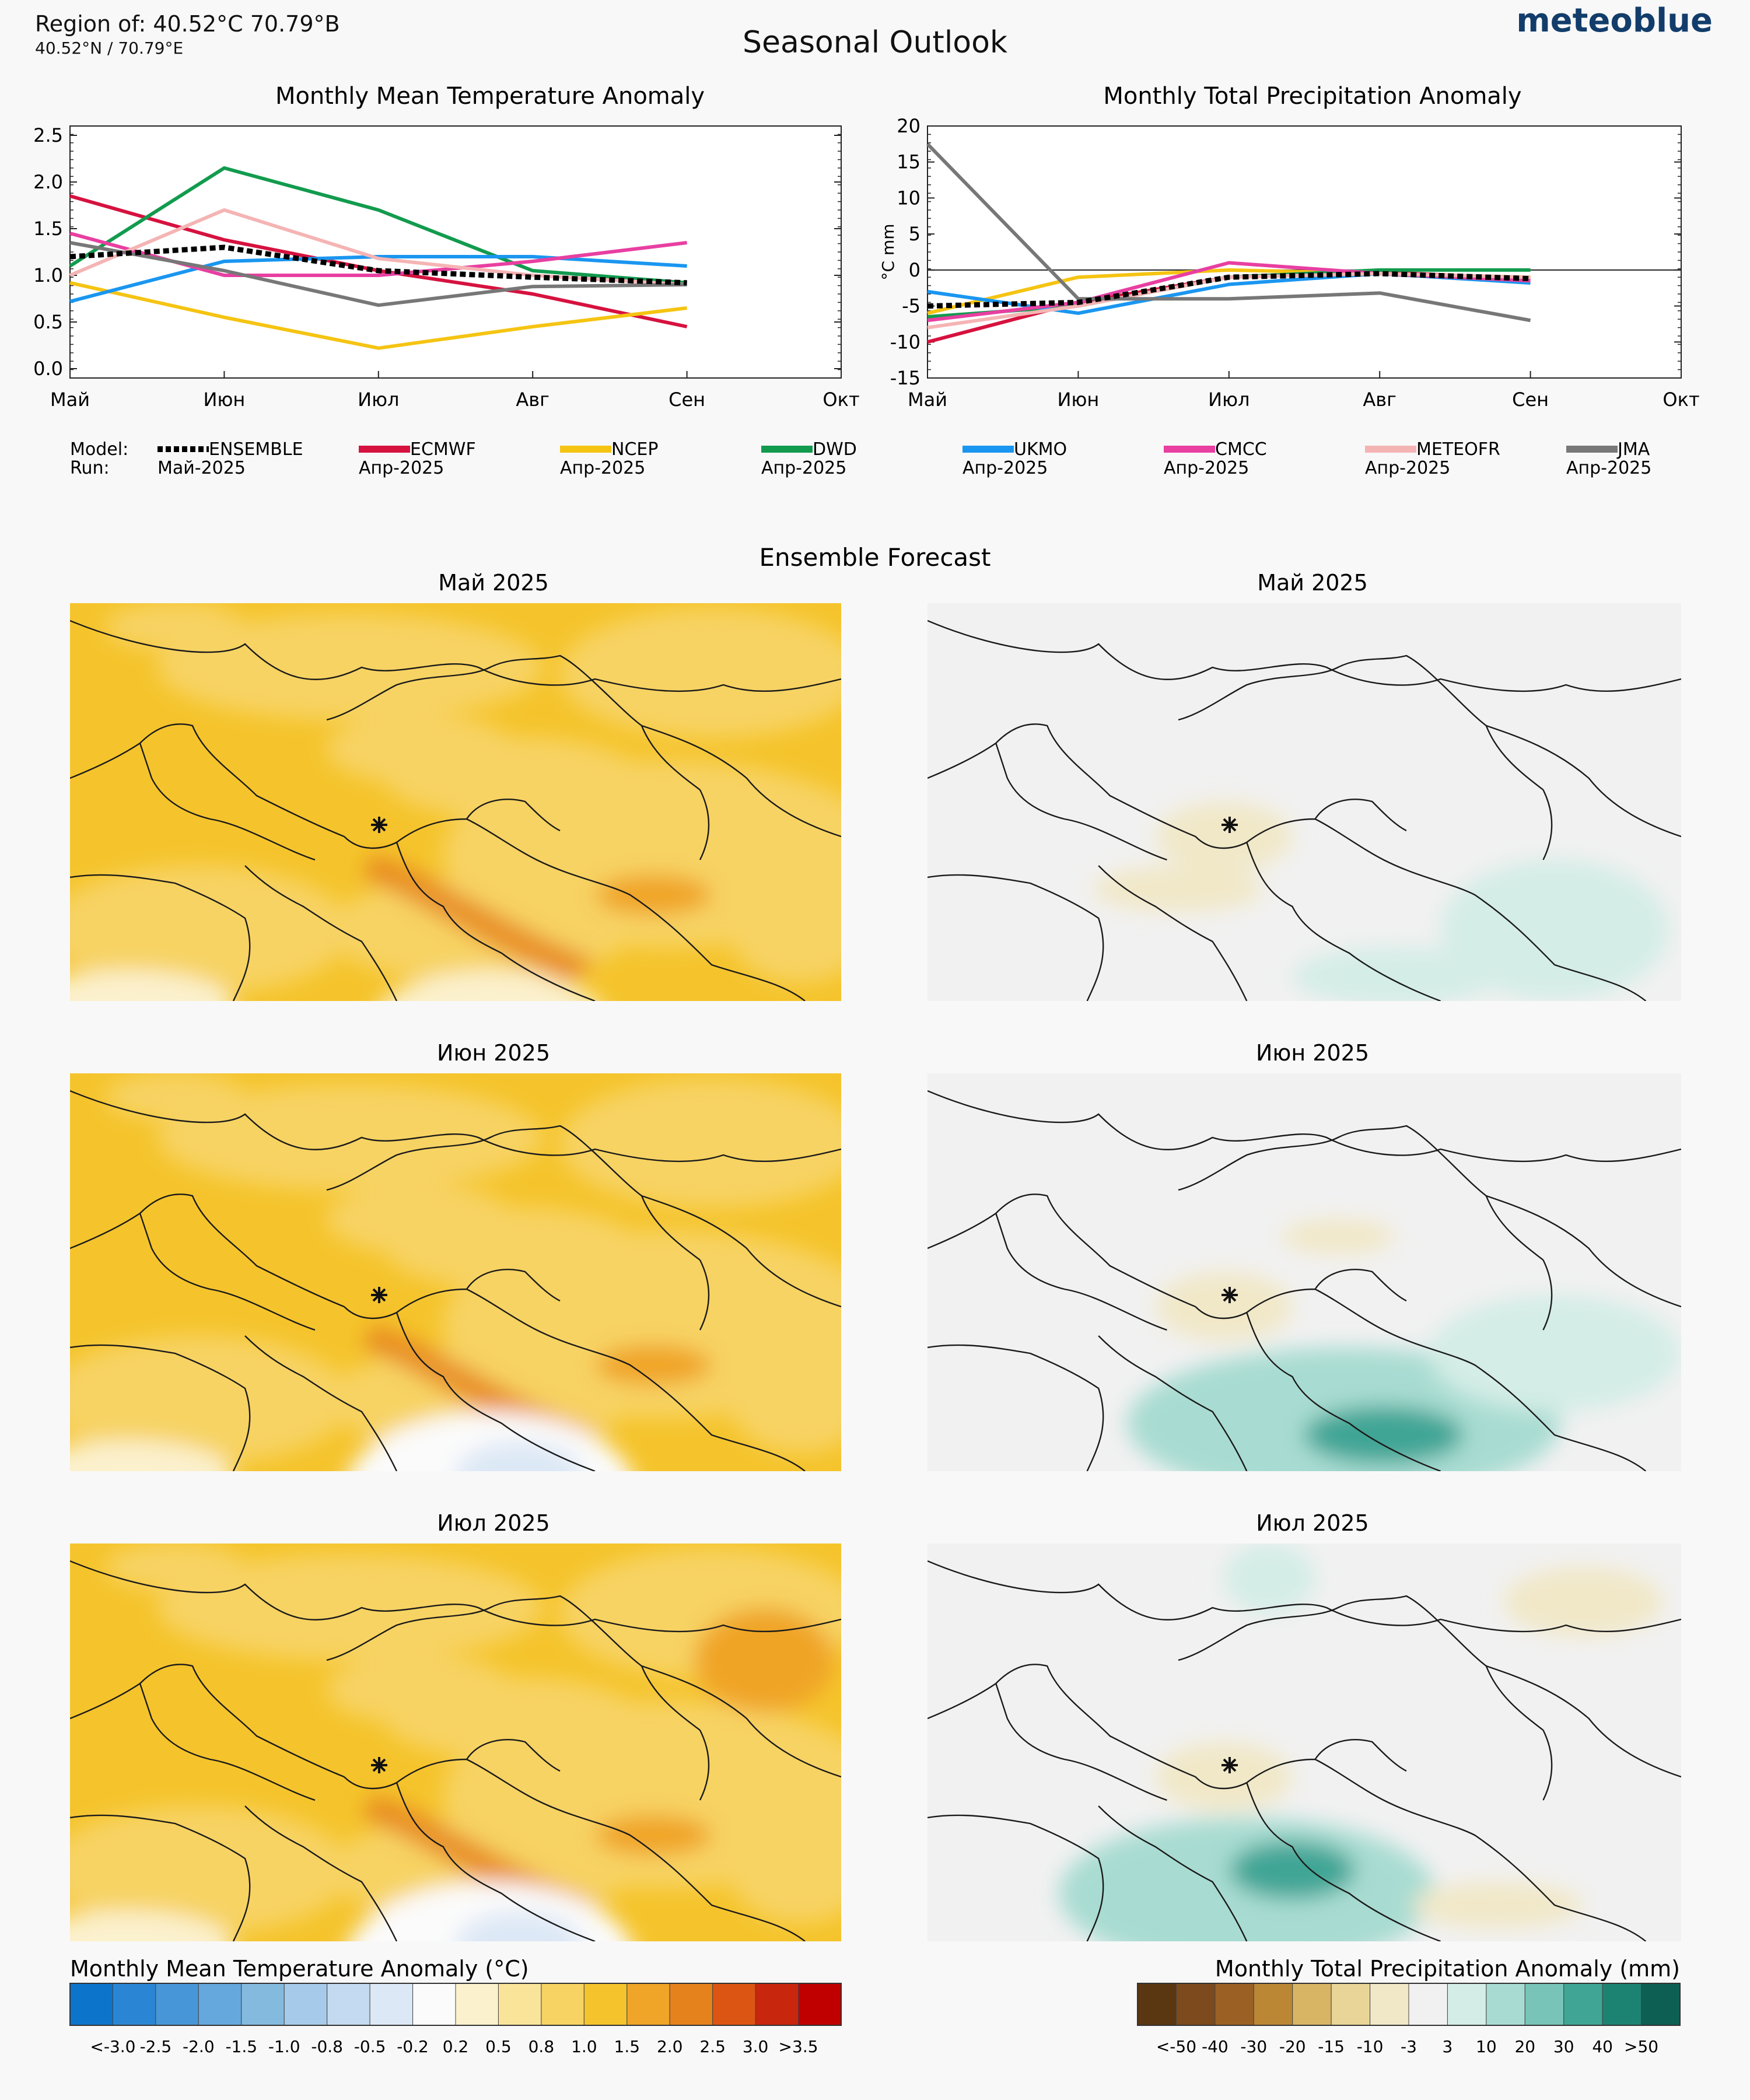 Image resolution: width=1750 pixels, height=2100 pixels. What do you see at coordinates (911, 306) in the screenshot?
I see `precip-ytick-label: -5` at bounding box center [911, 306].